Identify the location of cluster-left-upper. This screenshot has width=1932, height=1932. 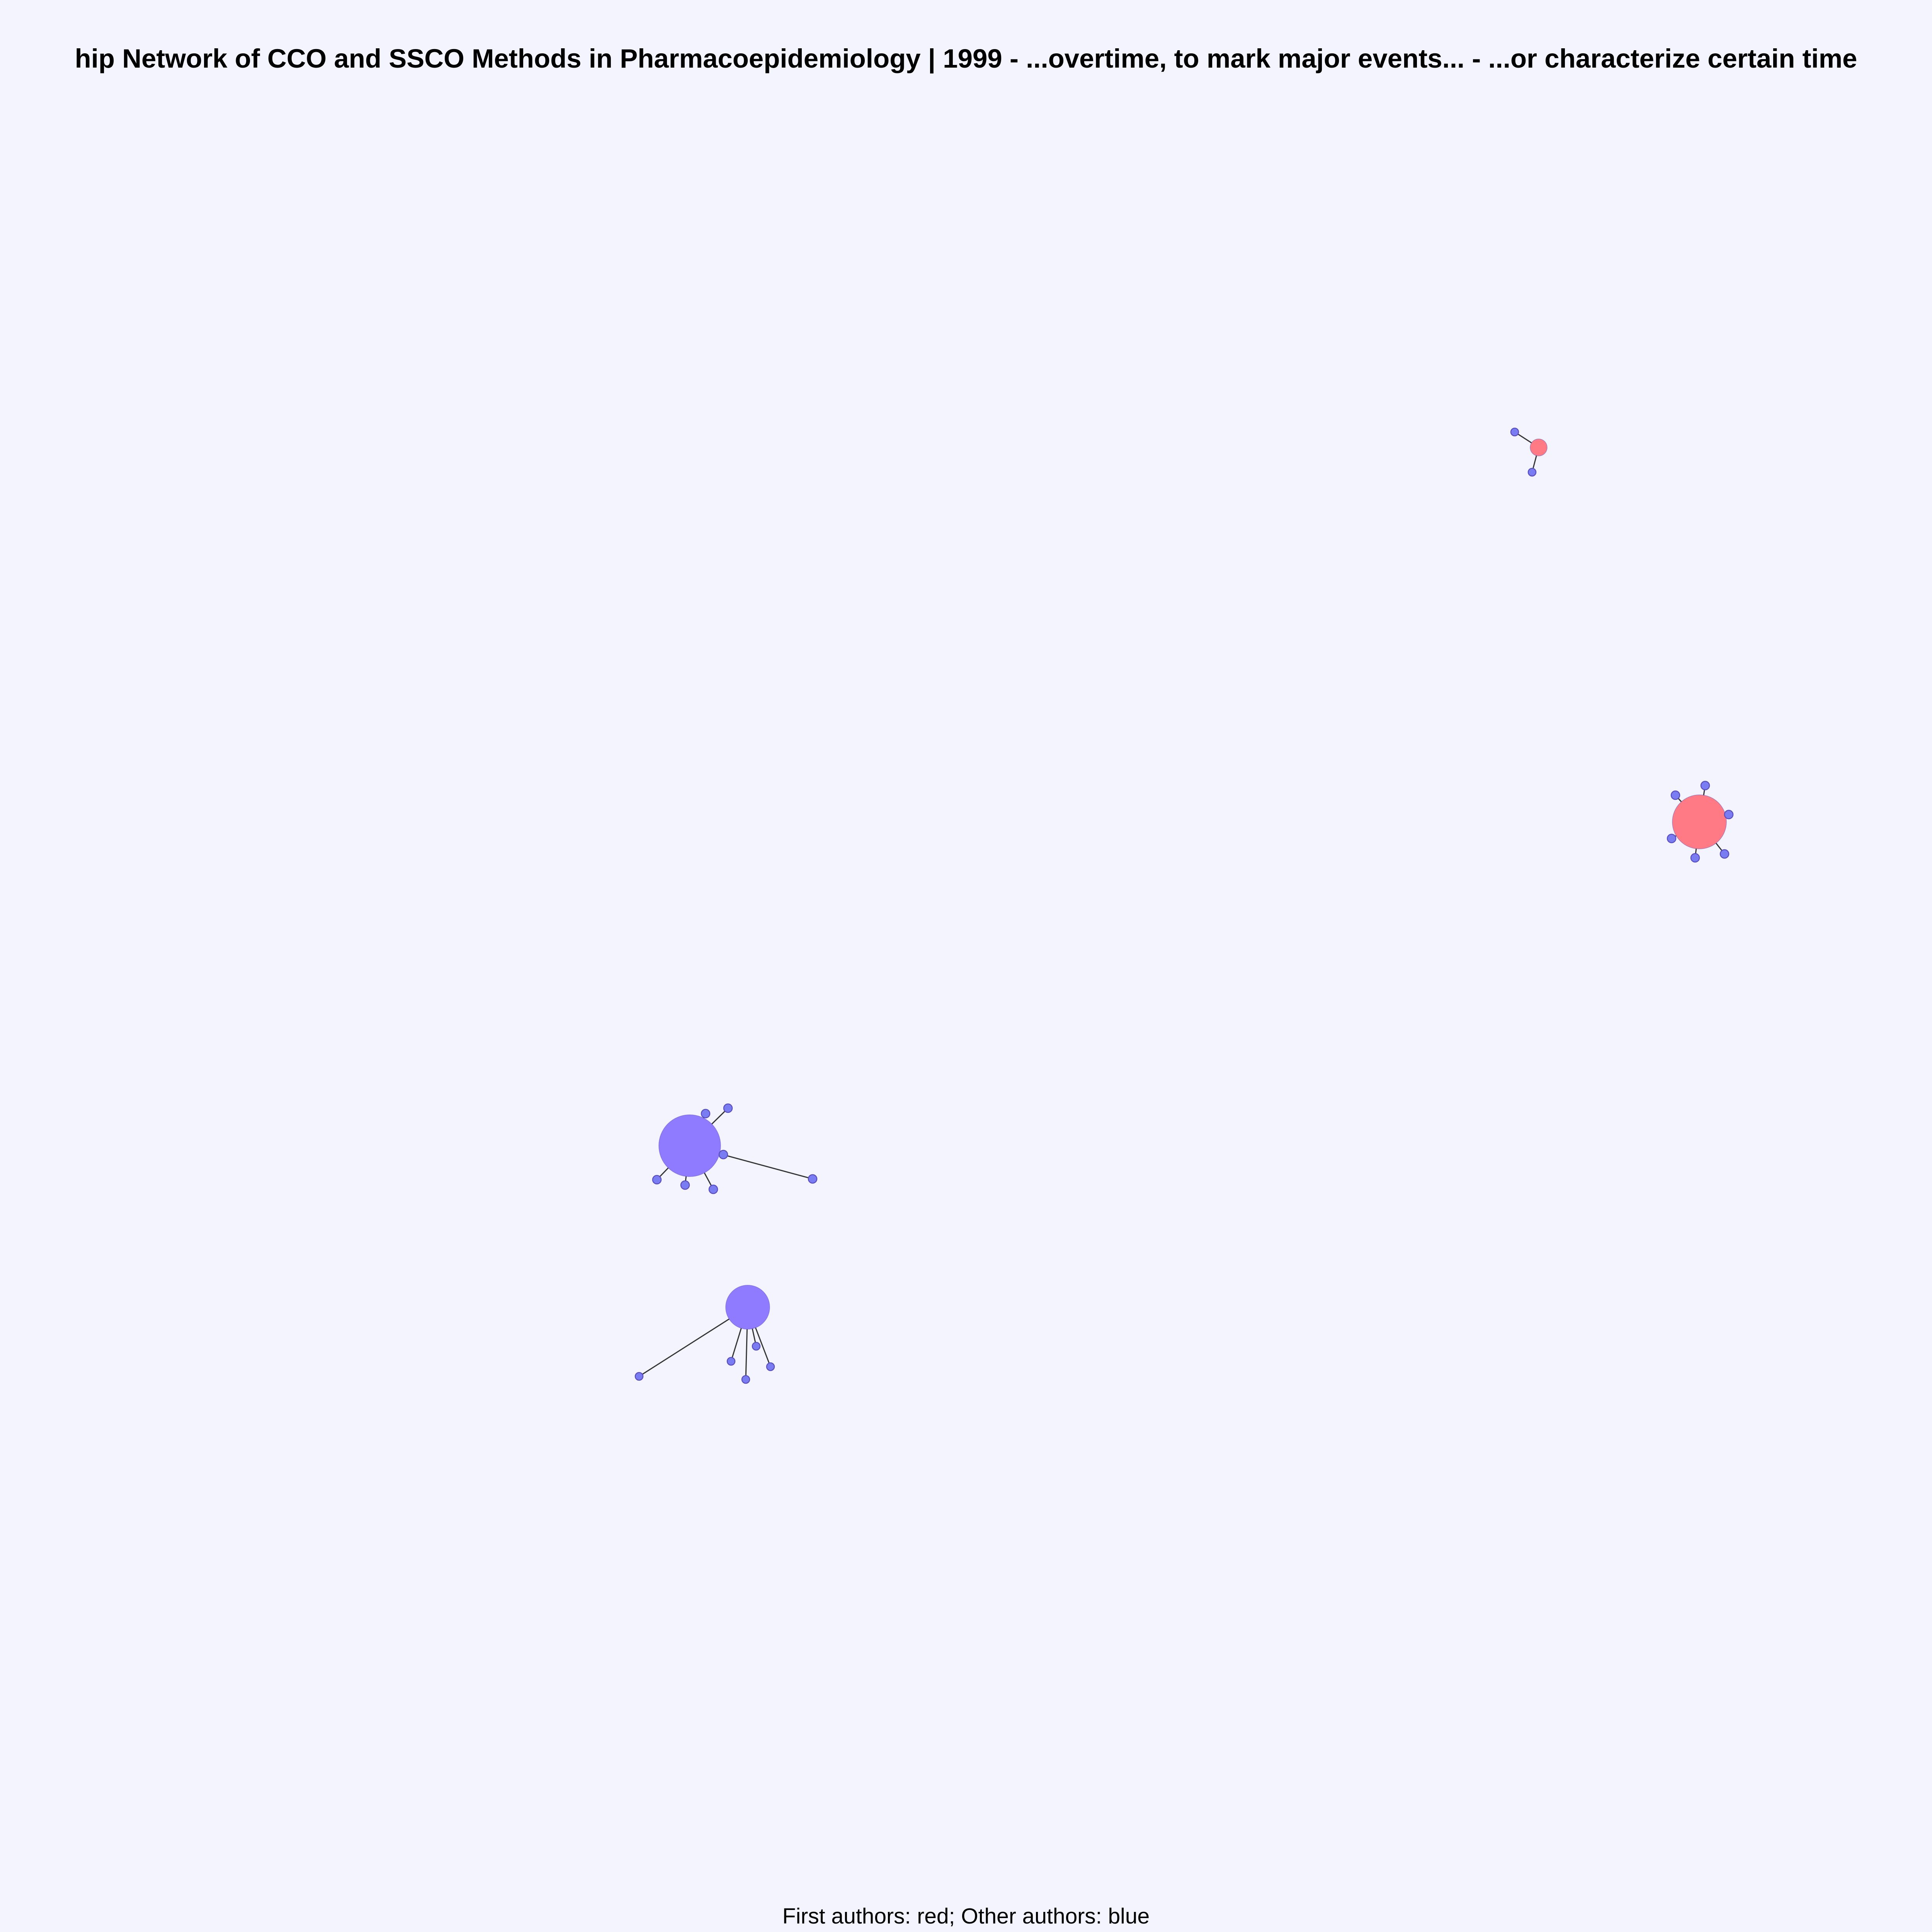
(735, 1148).